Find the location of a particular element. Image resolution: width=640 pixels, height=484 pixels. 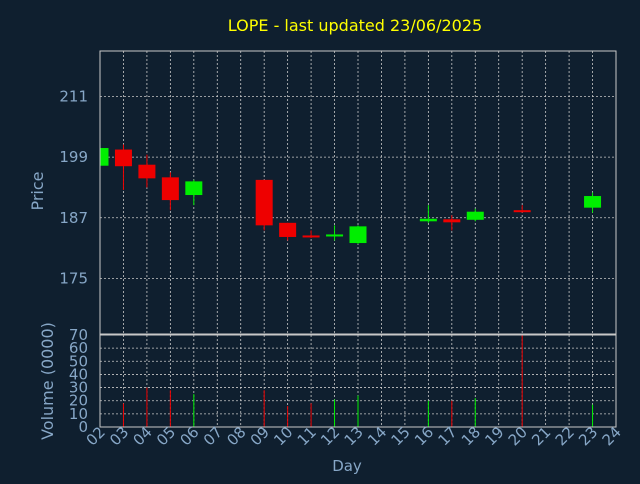

volume-axis-label: Volume (0000) is located at coordinates (47, 381).